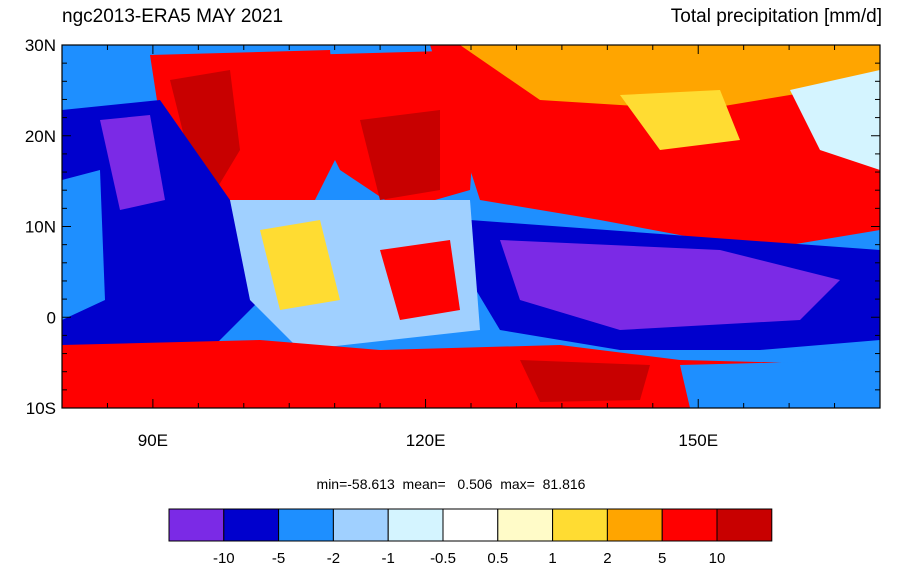 The image size is (902, 572). I want to click on colorbar-label: 0.5, so click(497, 558).